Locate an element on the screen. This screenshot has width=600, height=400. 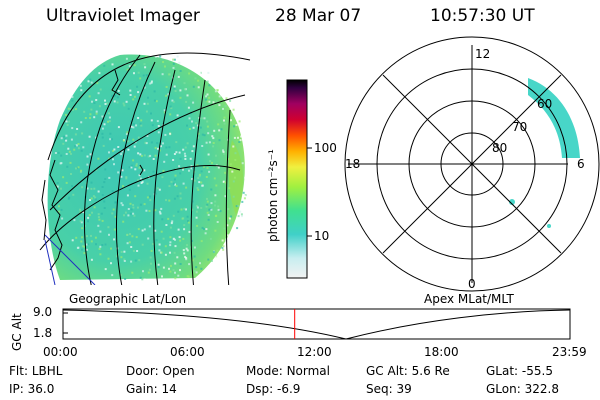
colorbar-unit-label: photon cm⁻²s⁻¹ is located at coordinates (273, 195).